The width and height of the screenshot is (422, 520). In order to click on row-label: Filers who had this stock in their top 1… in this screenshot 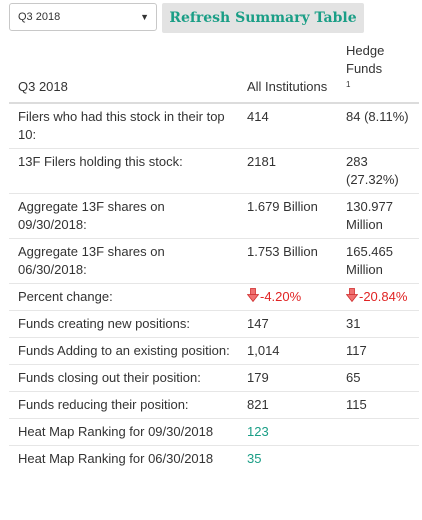, I will do `click(121, 125)`.